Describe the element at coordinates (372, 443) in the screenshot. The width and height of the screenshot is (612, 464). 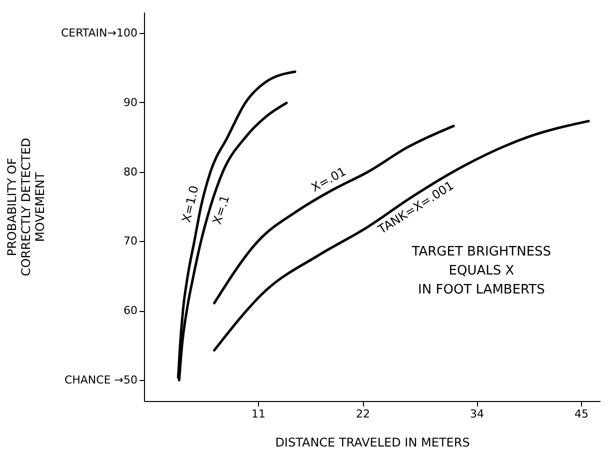
I see `x-axis-title: DISTANCE TRAVELED IN METERS` at that location.